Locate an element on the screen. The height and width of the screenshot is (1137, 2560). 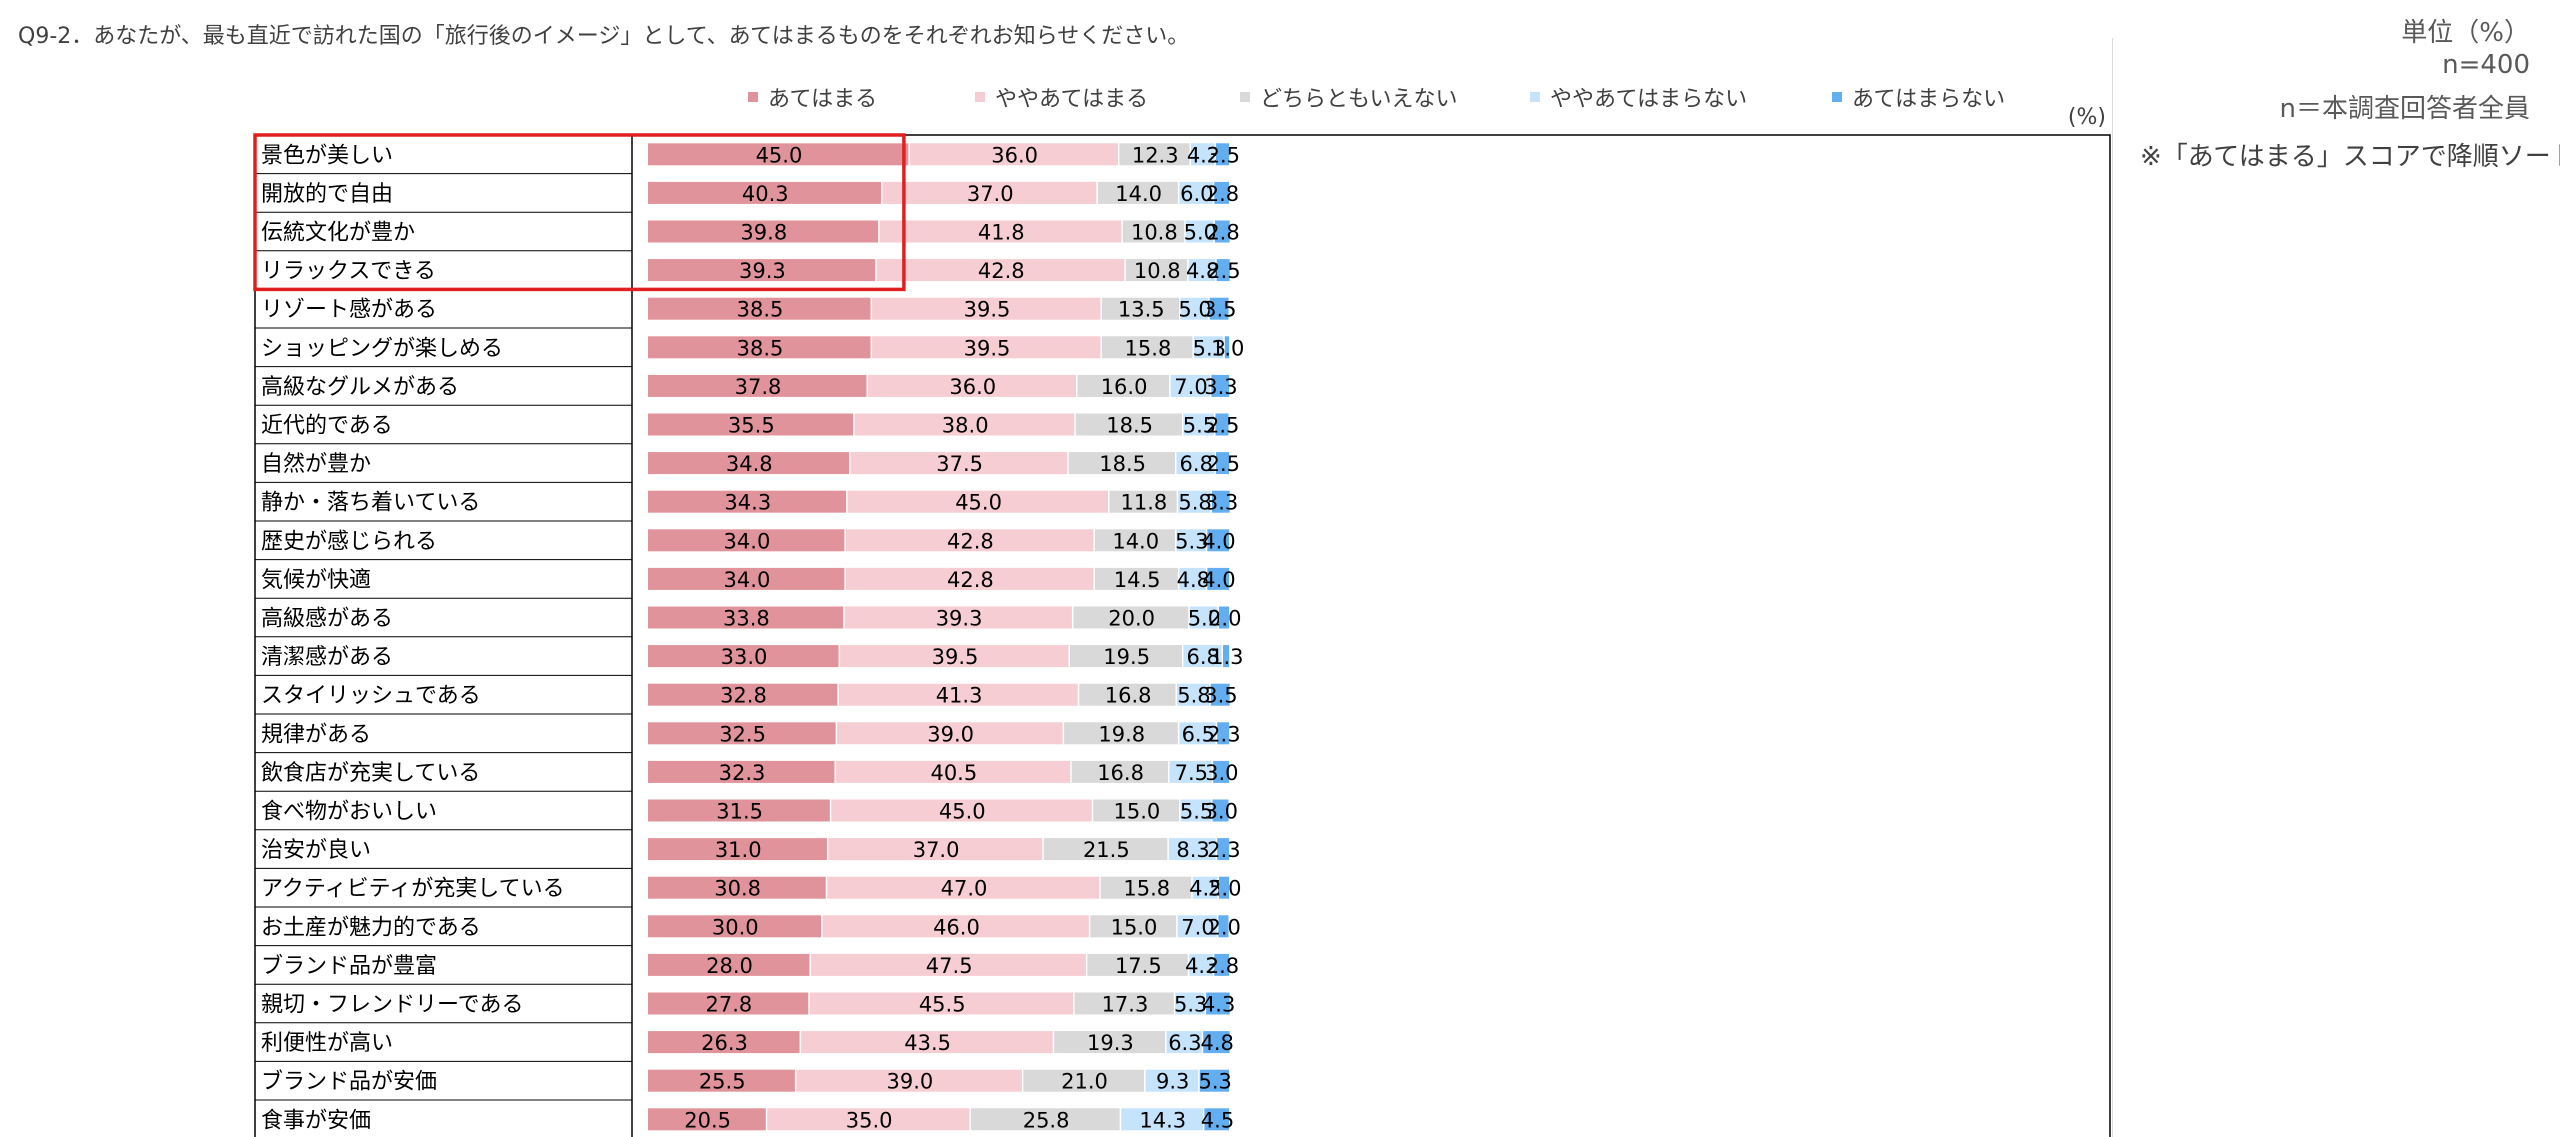
chart-row: 治安が良い 31.0 37.0 21.5 8.32.3 is located at coordinates (751, 850).